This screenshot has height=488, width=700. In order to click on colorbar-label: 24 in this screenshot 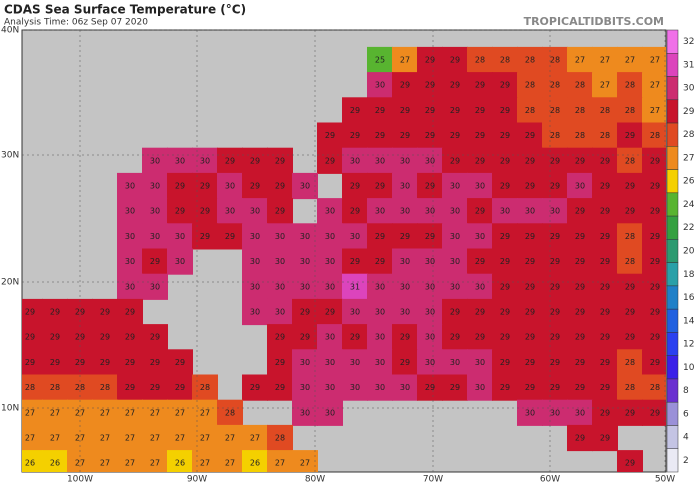, I will do `click(689, 205)`.